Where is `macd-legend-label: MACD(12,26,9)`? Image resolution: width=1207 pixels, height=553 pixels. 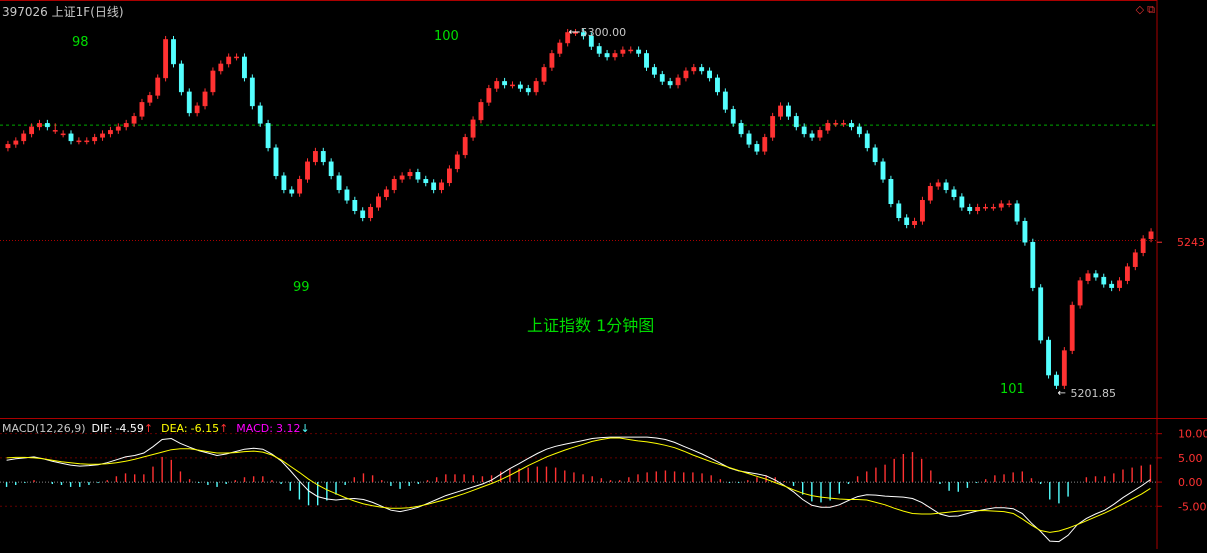 macd-legend-label: MACD(12,26,9) is located at coordinates (44, 428).